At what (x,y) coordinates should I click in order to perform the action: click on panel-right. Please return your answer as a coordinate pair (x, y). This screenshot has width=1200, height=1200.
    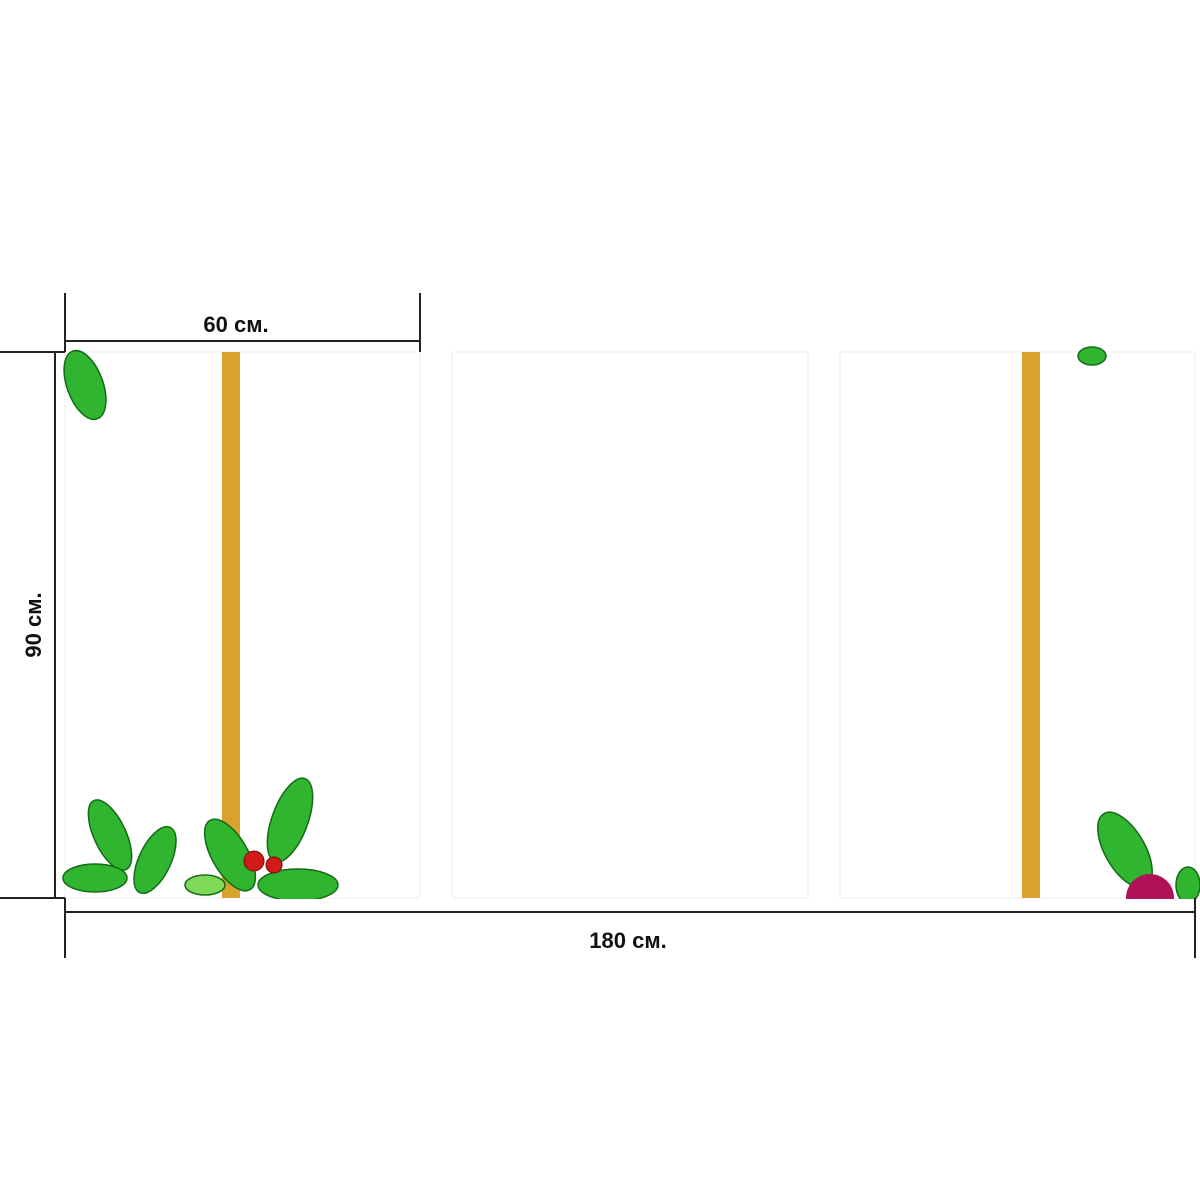
    Looking at the image, I should click on (1019, 634).